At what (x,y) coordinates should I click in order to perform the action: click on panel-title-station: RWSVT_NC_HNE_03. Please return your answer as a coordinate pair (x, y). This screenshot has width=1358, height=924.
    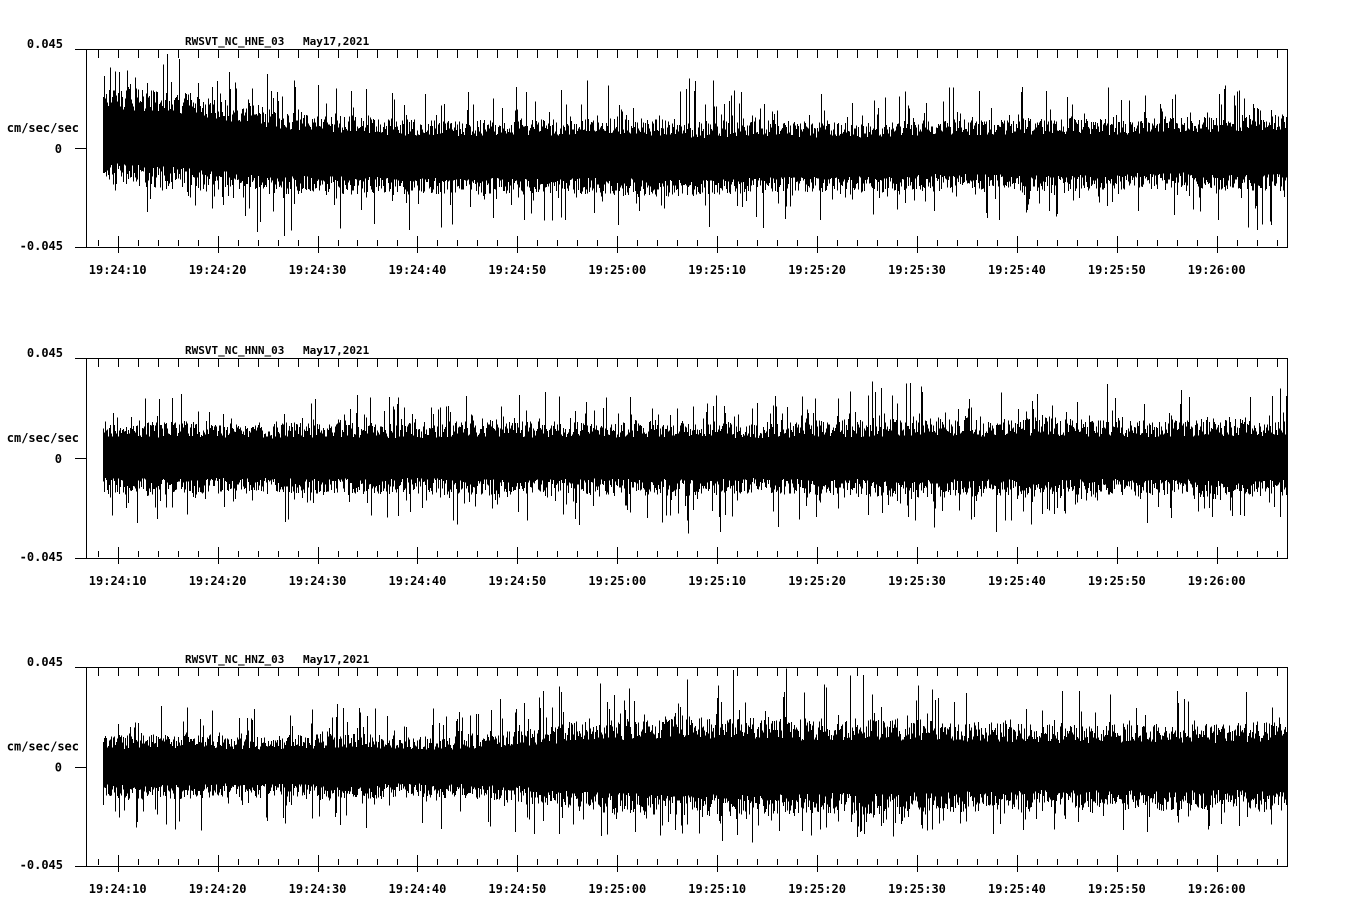
    Looking at the image, I should click on (234, 41).